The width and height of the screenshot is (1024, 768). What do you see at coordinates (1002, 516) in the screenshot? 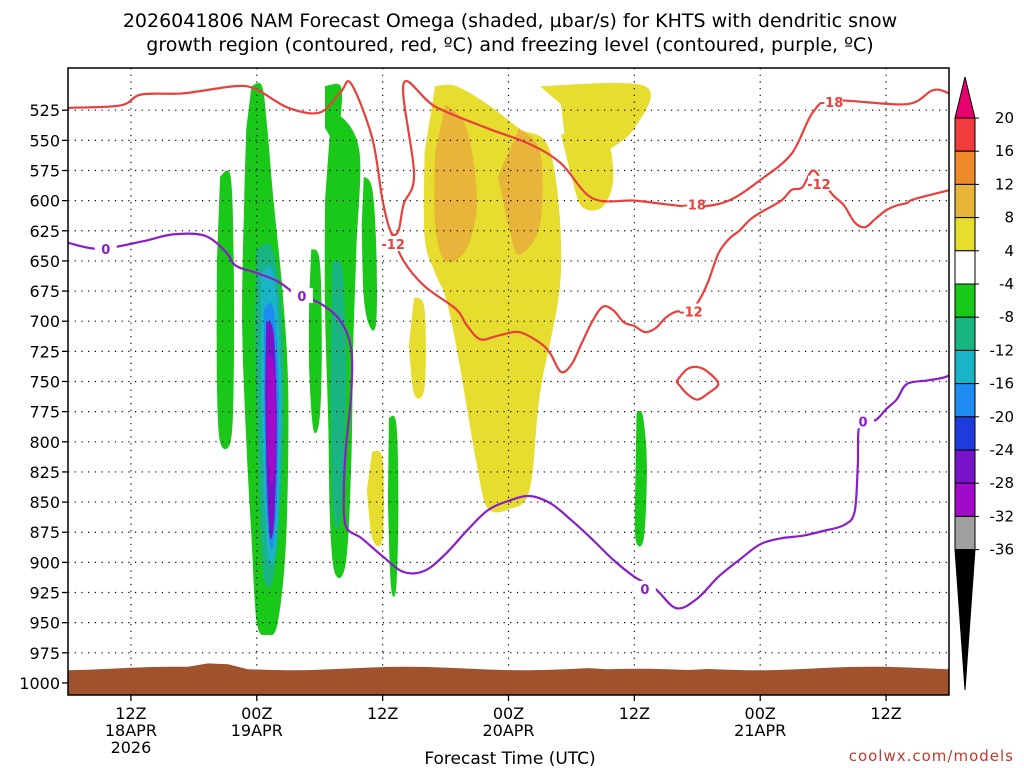
I see `colorbar-label-12: -32` at bounding box center [1002, 516].